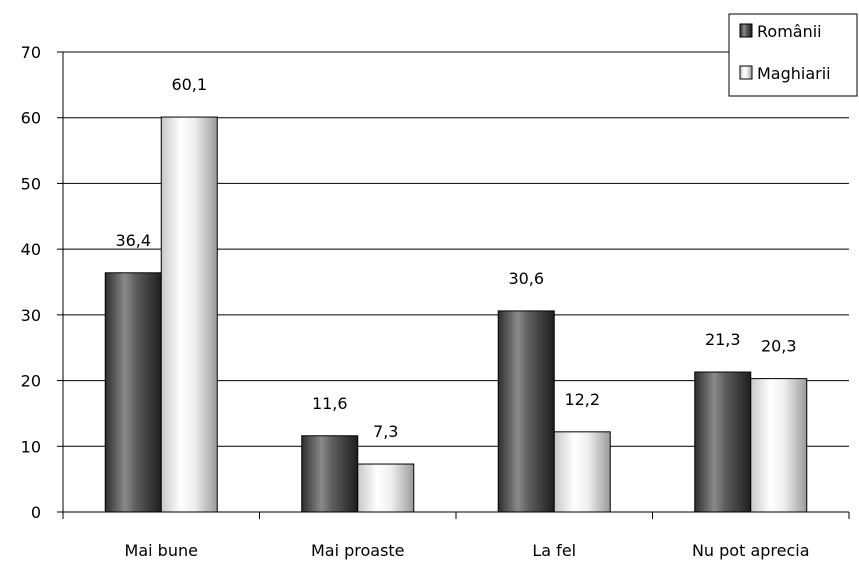 The width and height of the screenshot is (859, 567). I want to click on data-label: 12,2, so click(582, 399).